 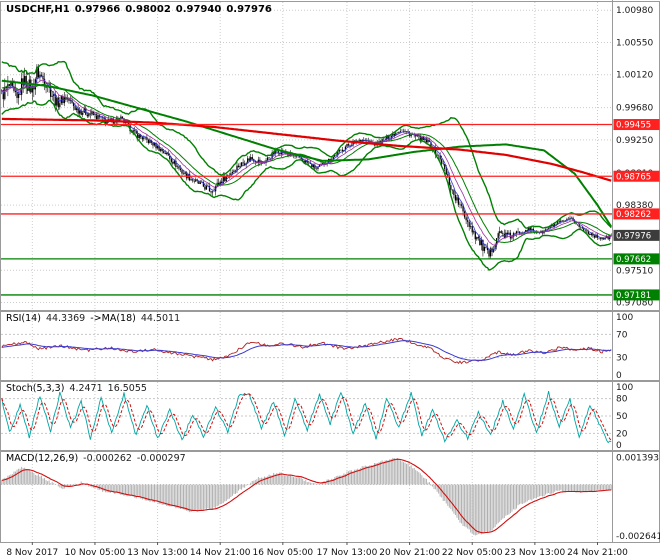 I want to click on svg-text: 70, so click(x=622, y=335).